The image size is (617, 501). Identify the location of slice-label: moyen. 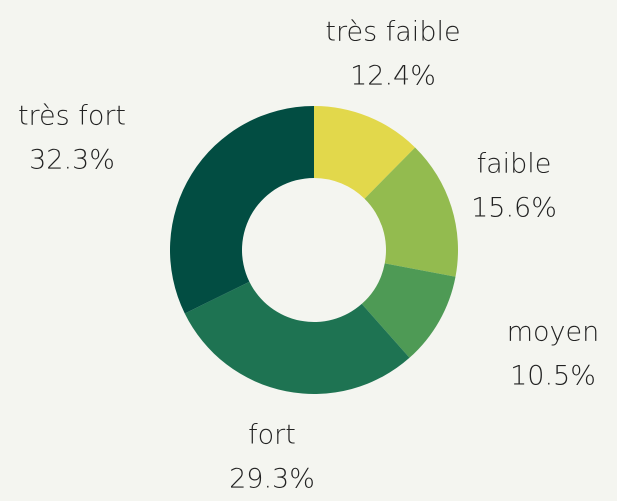
(553, 332).